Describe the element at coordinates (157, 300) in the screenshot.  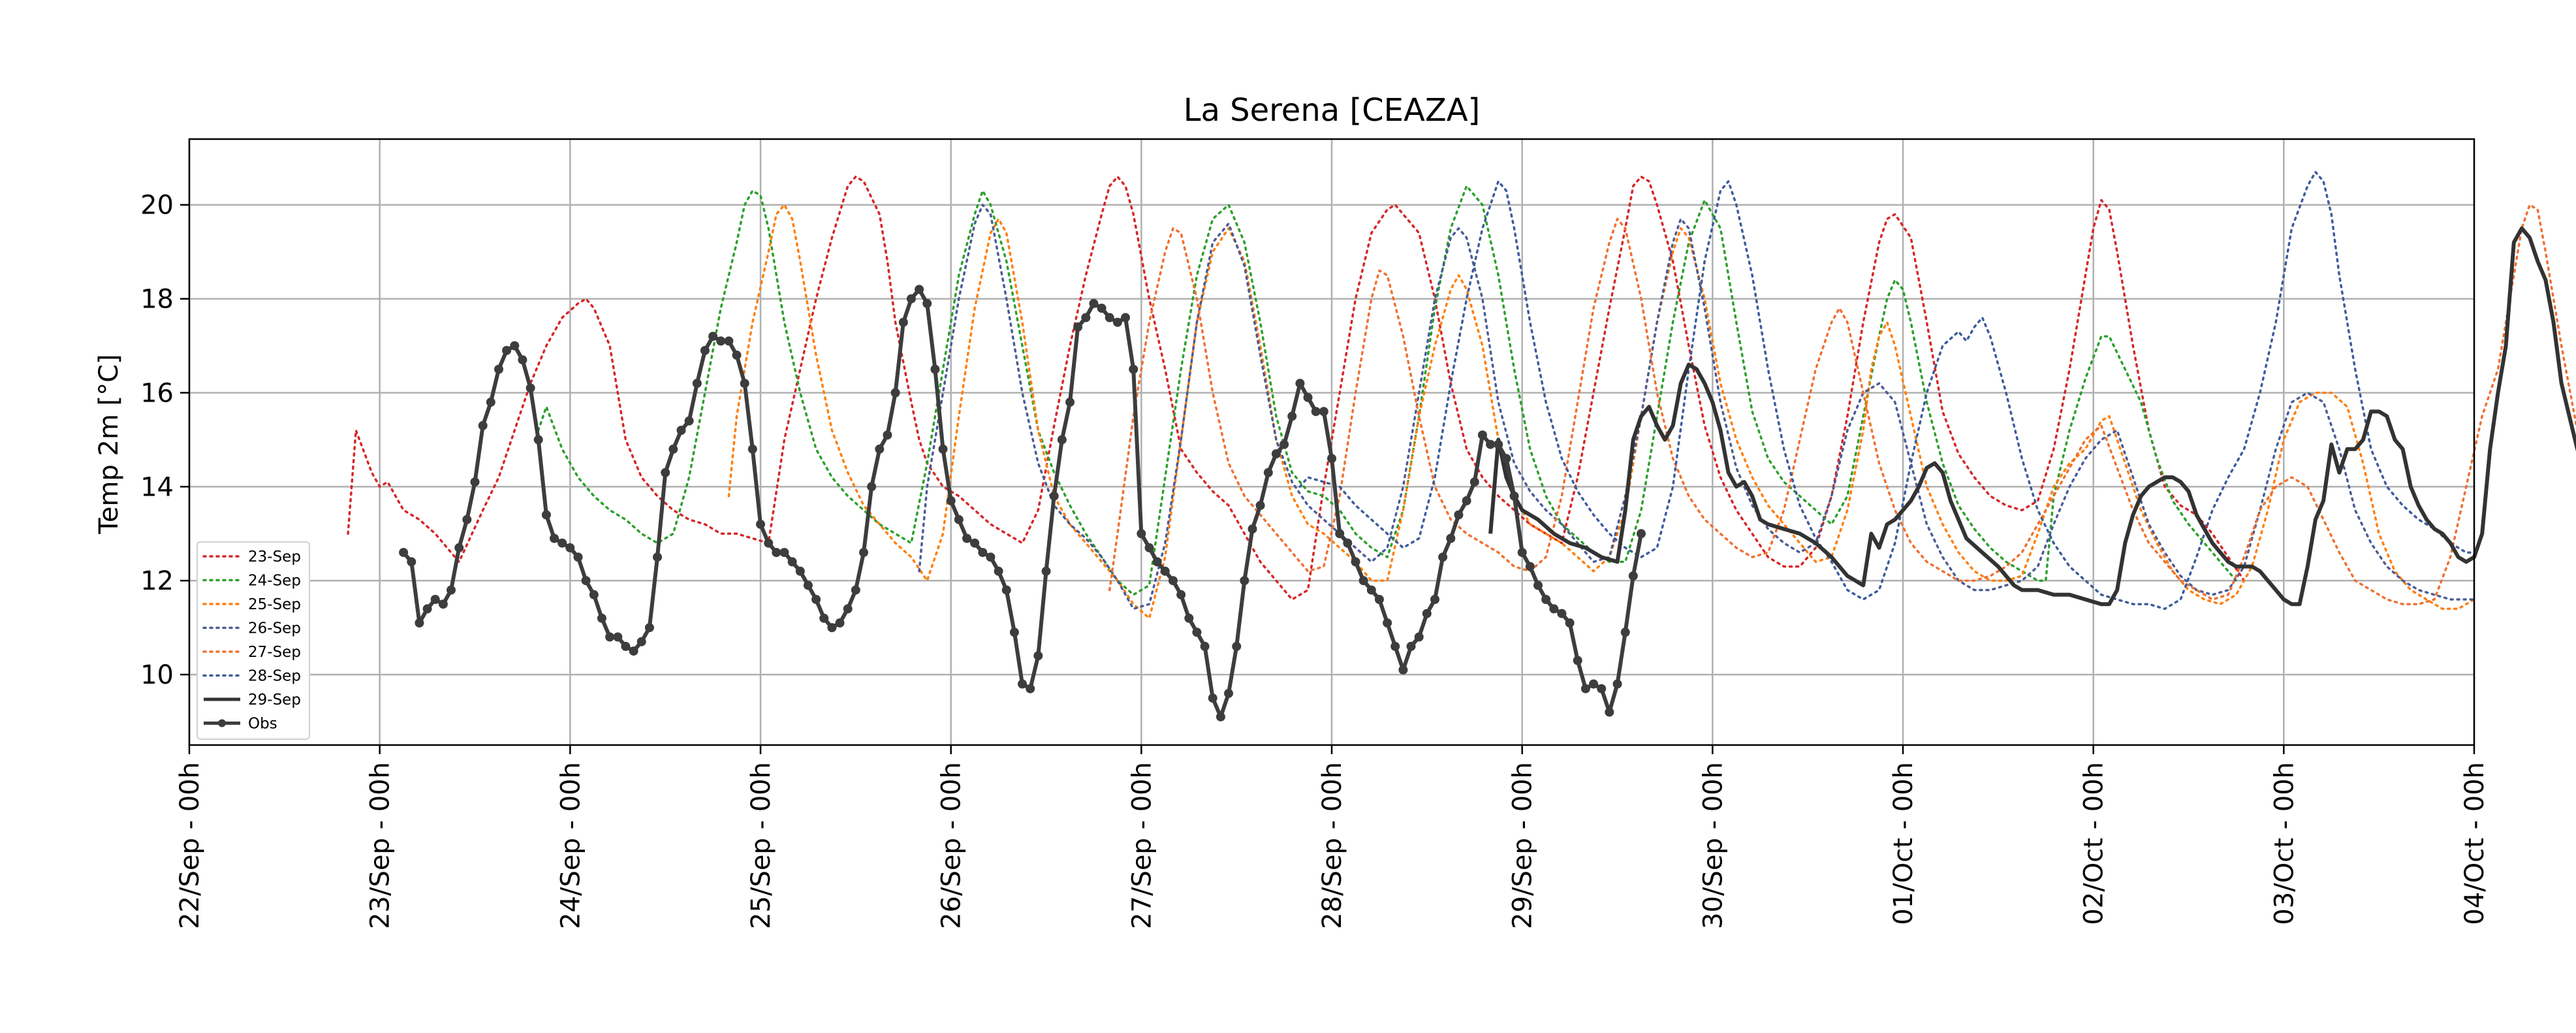
I see `y-tick-label: 18` at that location.